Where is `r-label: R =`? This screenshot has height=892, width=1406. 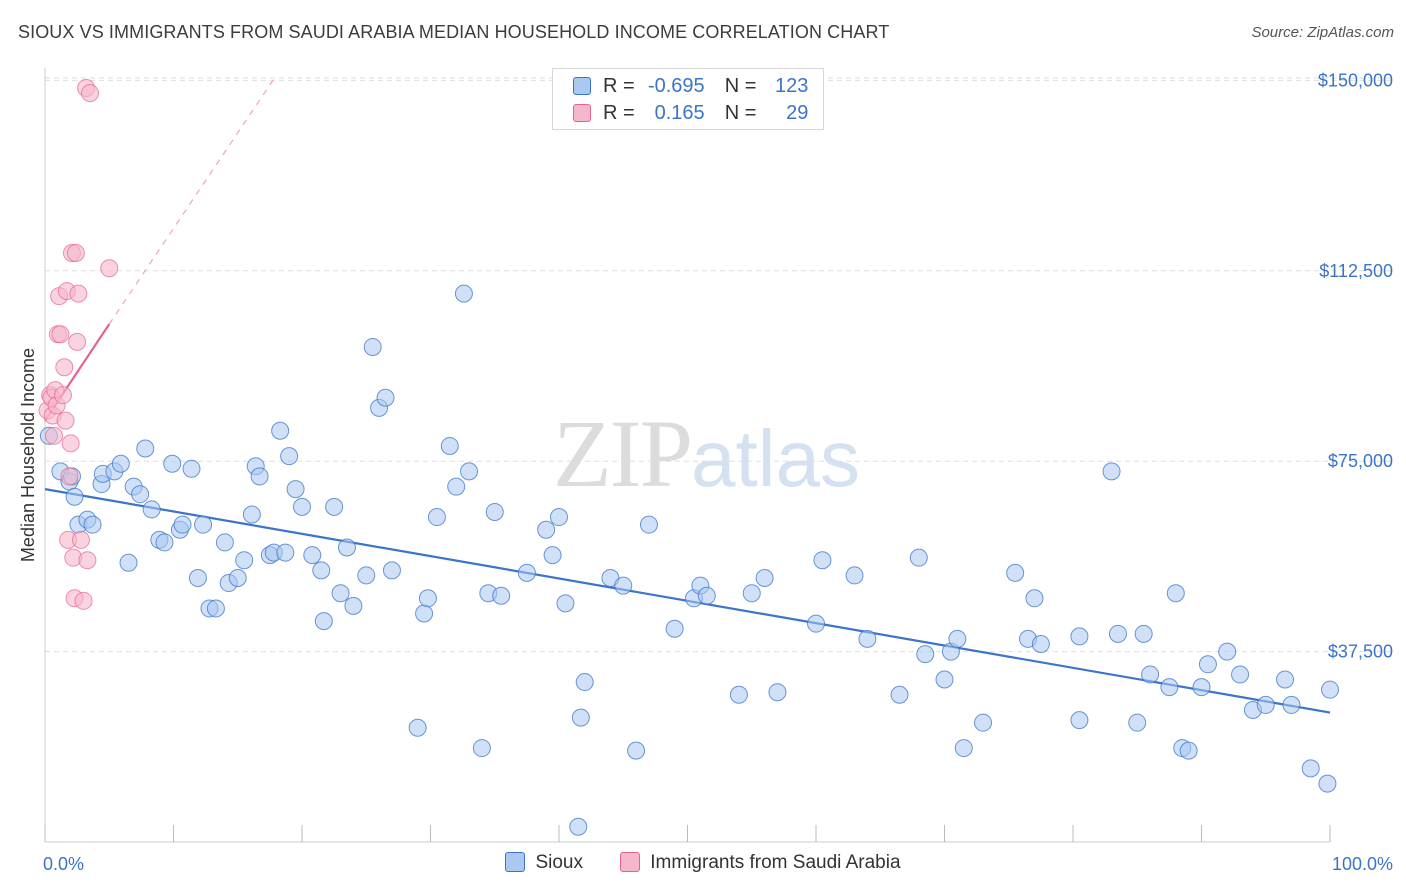 r-label: R = is located at coordinates (619, 86).